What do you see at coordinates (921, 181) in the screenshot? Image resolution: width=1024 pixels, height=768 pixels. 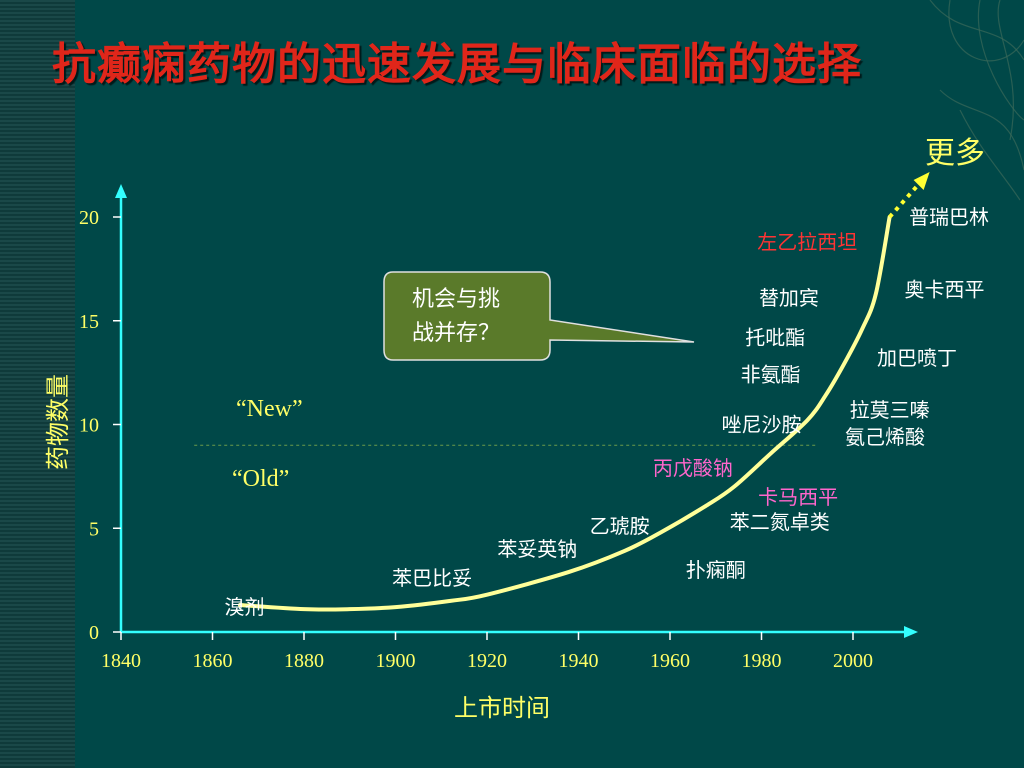 I see `arrow-up-icon` at bounding box center [921, 181].